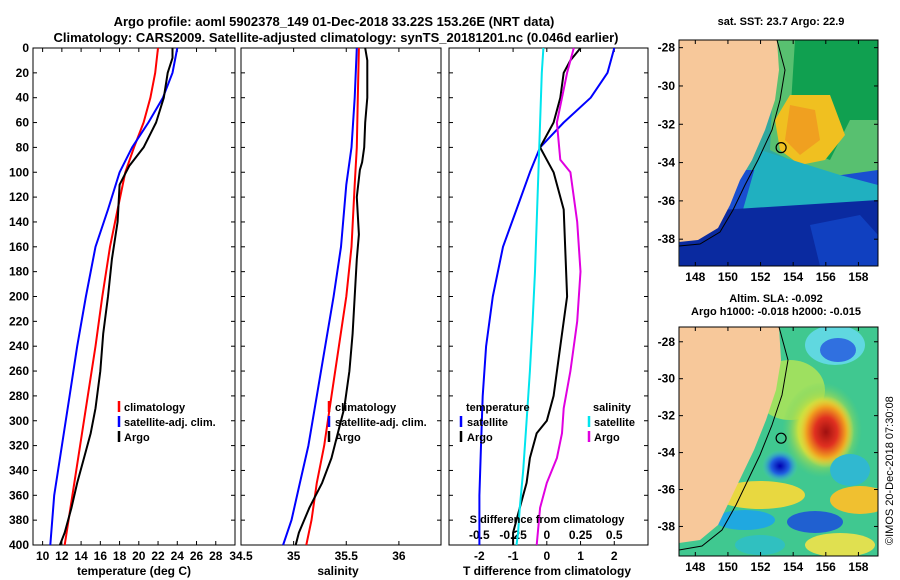 The image size is (900, 580). Describe the element at coordinates (547, 571) in the screenshot. I see `t-difference-axis-label: T difference from climatology` at that location.